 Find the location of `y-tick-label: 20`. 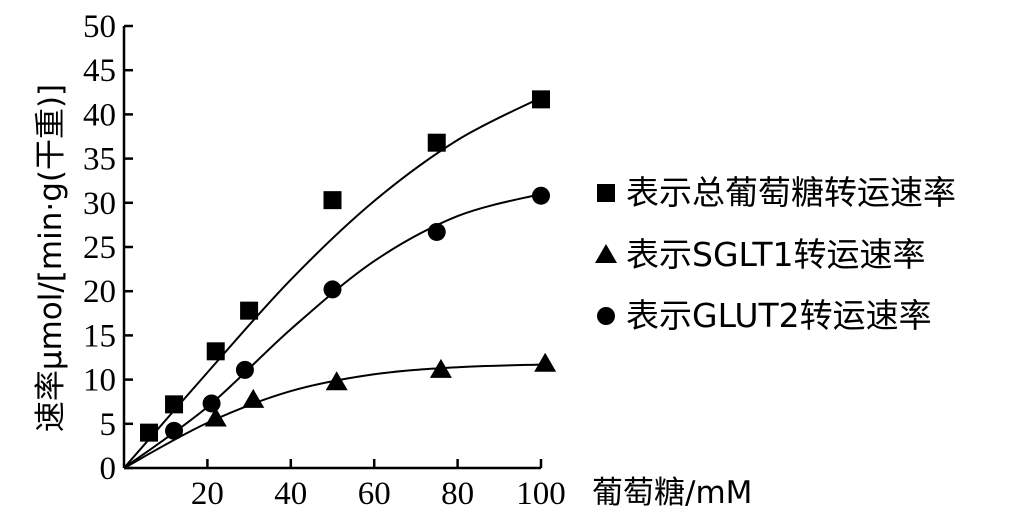

y-tick-label: 20 is located at coordinates (99, 292).